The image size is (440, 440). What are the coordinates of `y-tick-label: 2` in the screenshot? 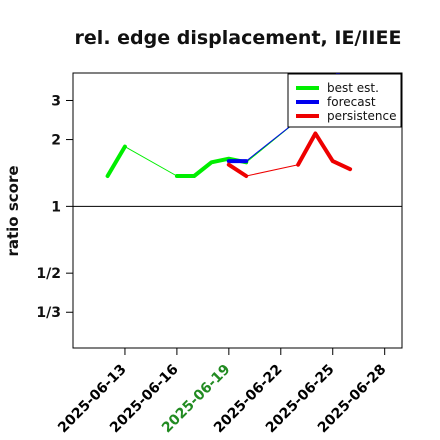 It's located at (56, 141).